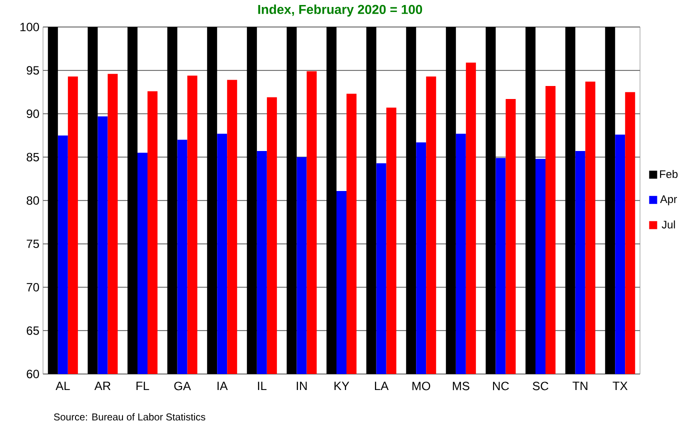  I want to click on legend-label: Apr, so click(668, 200).